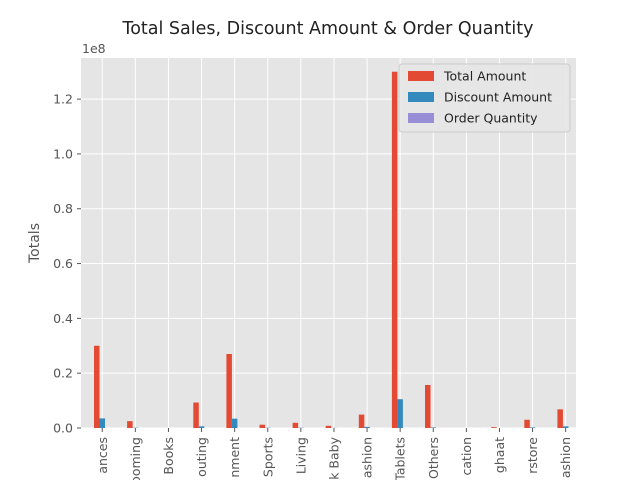  Describe the element at coordinates (35, 243) in the screenshot. I see `y-axis-label: Totals` at that location.